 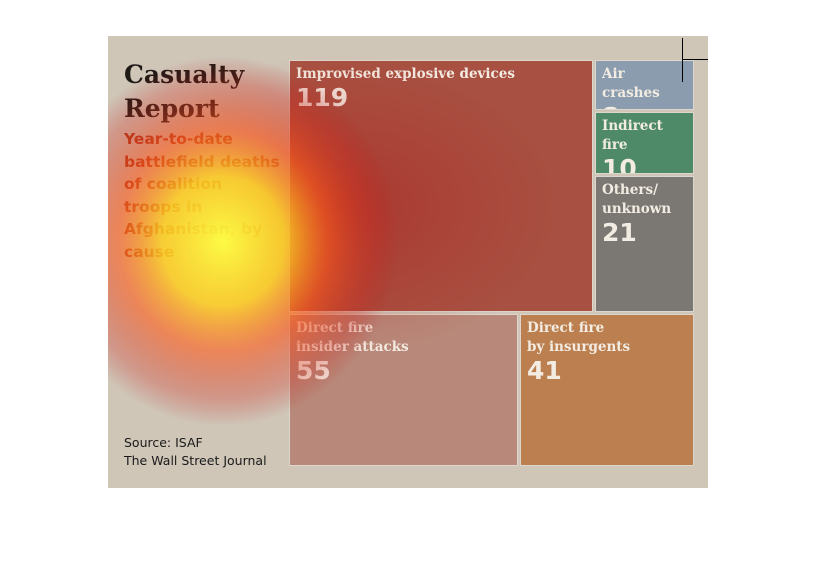 I want to click on chart-source: Source: ISAF The Wall Street Journal, so click(x=209, y=452).